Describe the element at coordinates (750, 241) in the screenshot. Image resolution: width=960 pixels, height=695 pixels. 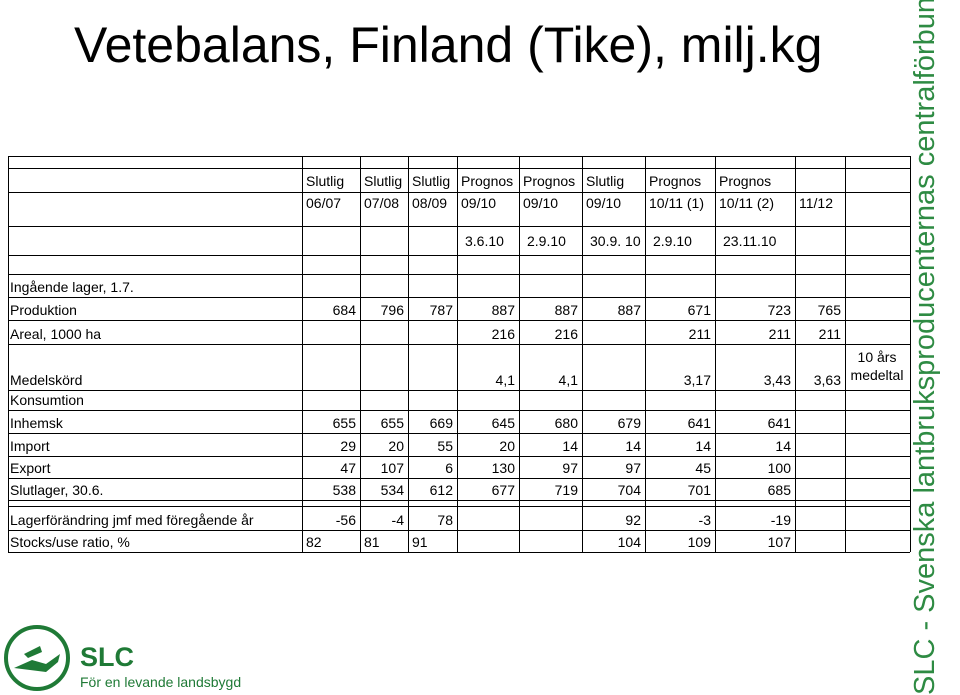
I see `header-date: 23.11.10` at that location.